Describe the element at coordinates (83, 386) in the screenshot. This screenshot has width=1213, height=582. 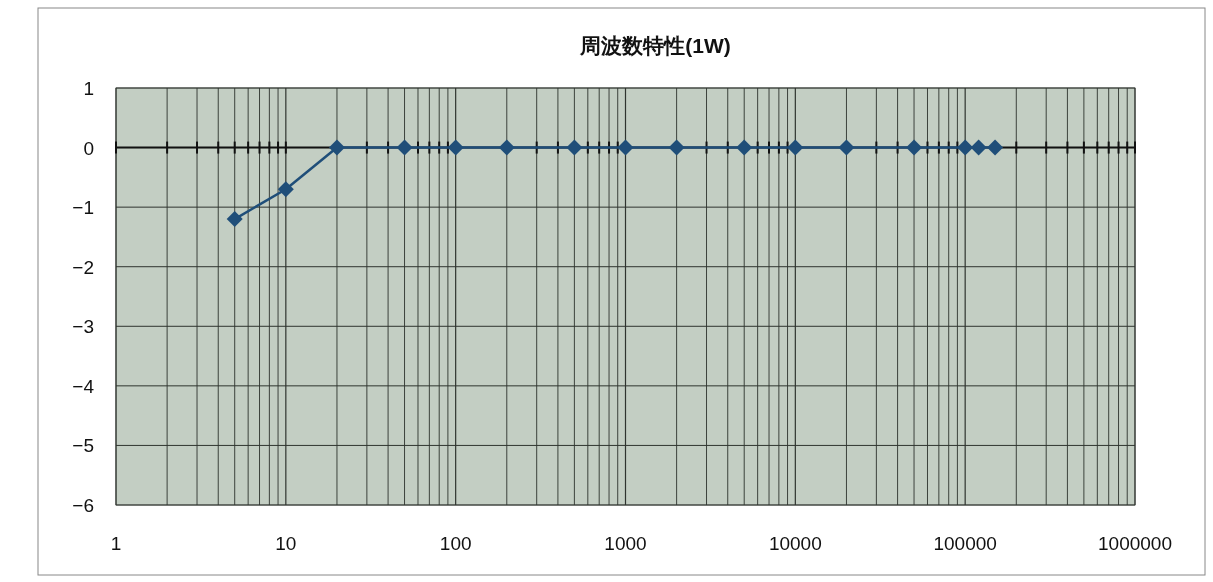
I see `y-tick-label: −4` at that location.